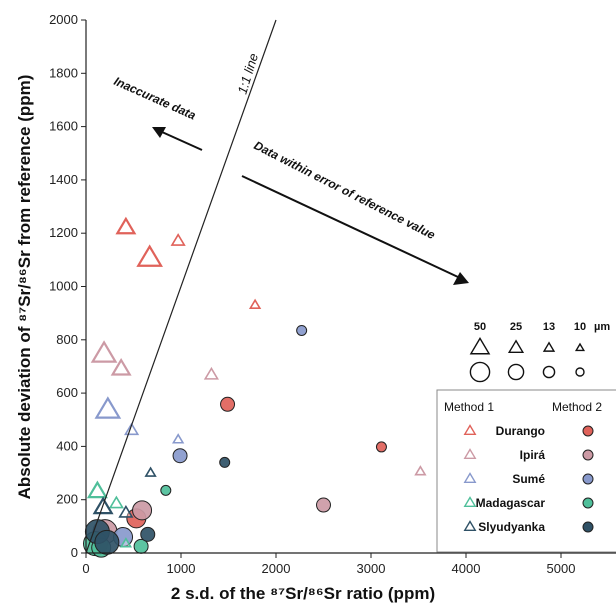 The image size is (616, 608). I want to click on y-tick-label: 1600, so click(63, 126).